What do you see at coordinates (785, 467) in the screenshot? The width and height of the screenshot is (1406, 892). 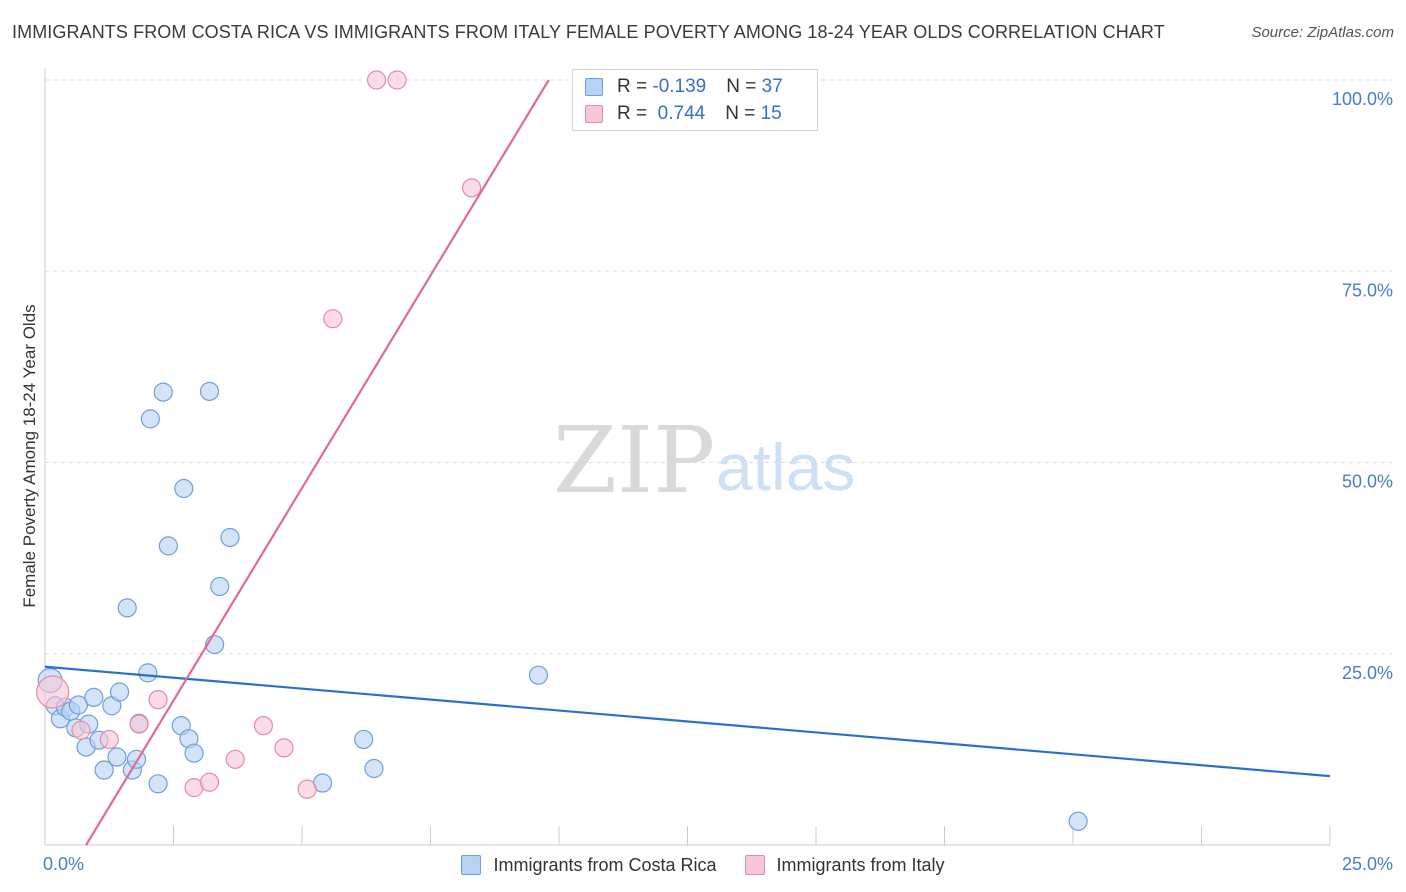 I see `watermark-atlas: atlas` at bounding box center [785, 467].